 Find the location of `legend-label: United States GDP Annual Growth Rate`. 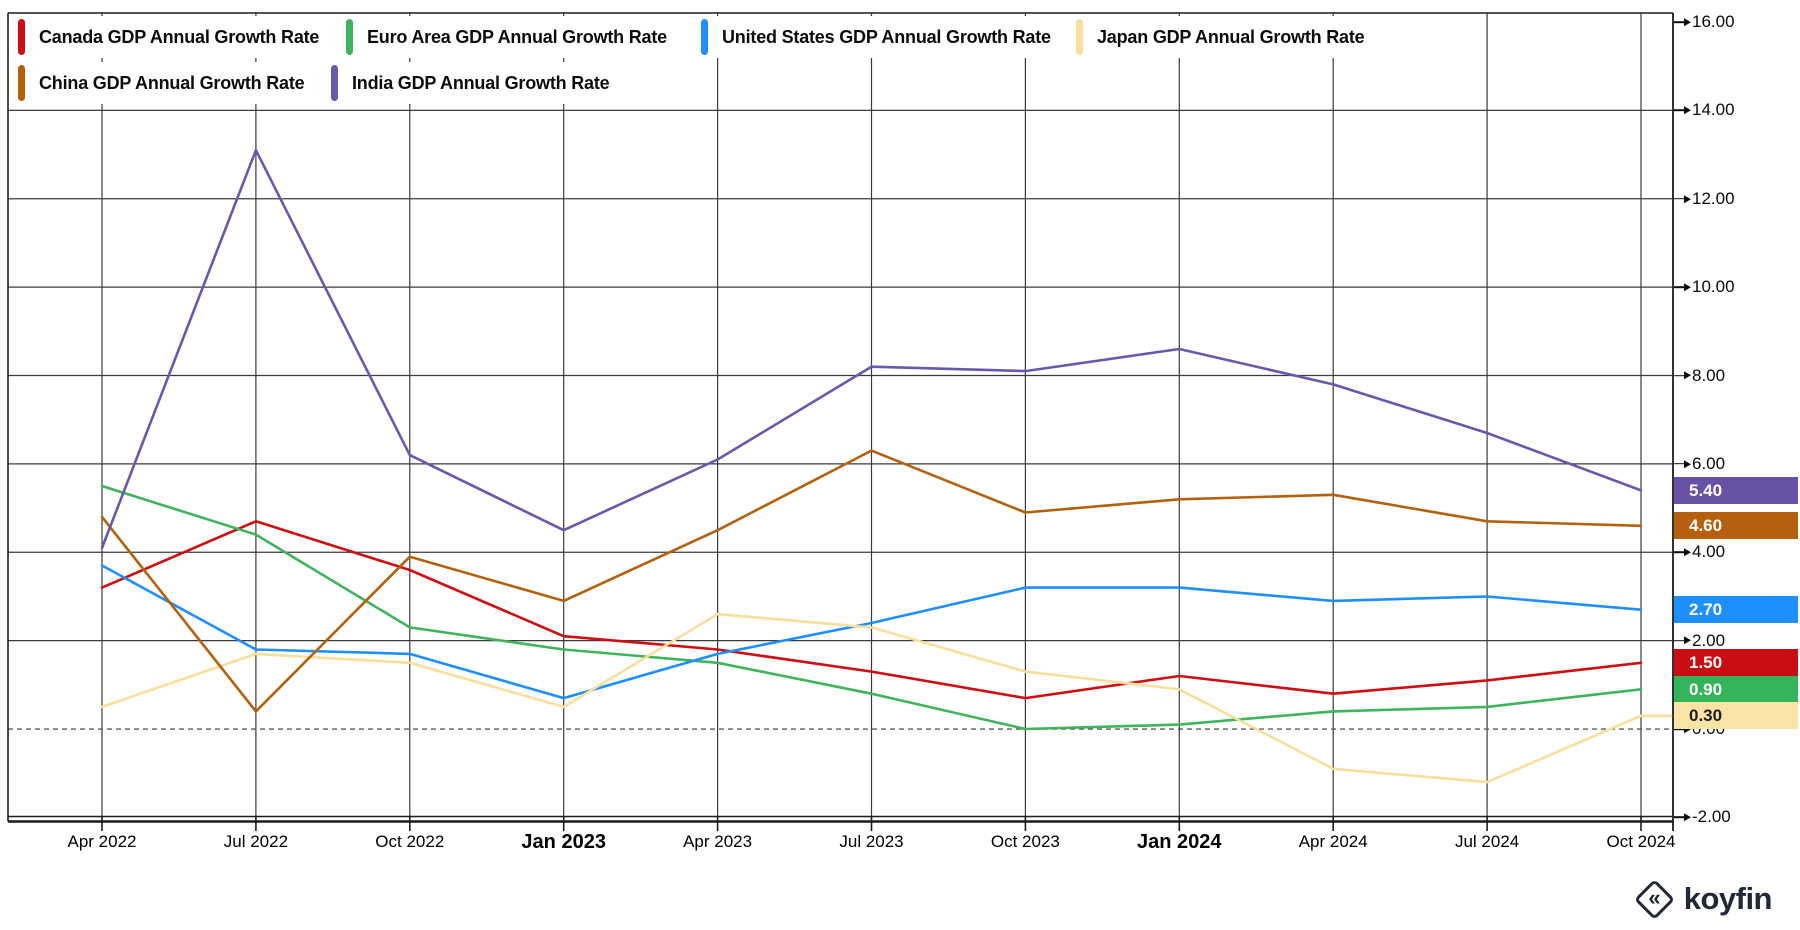

legend-label: United States GDP Annual Growth Rate is located at coordinates (886, 36).